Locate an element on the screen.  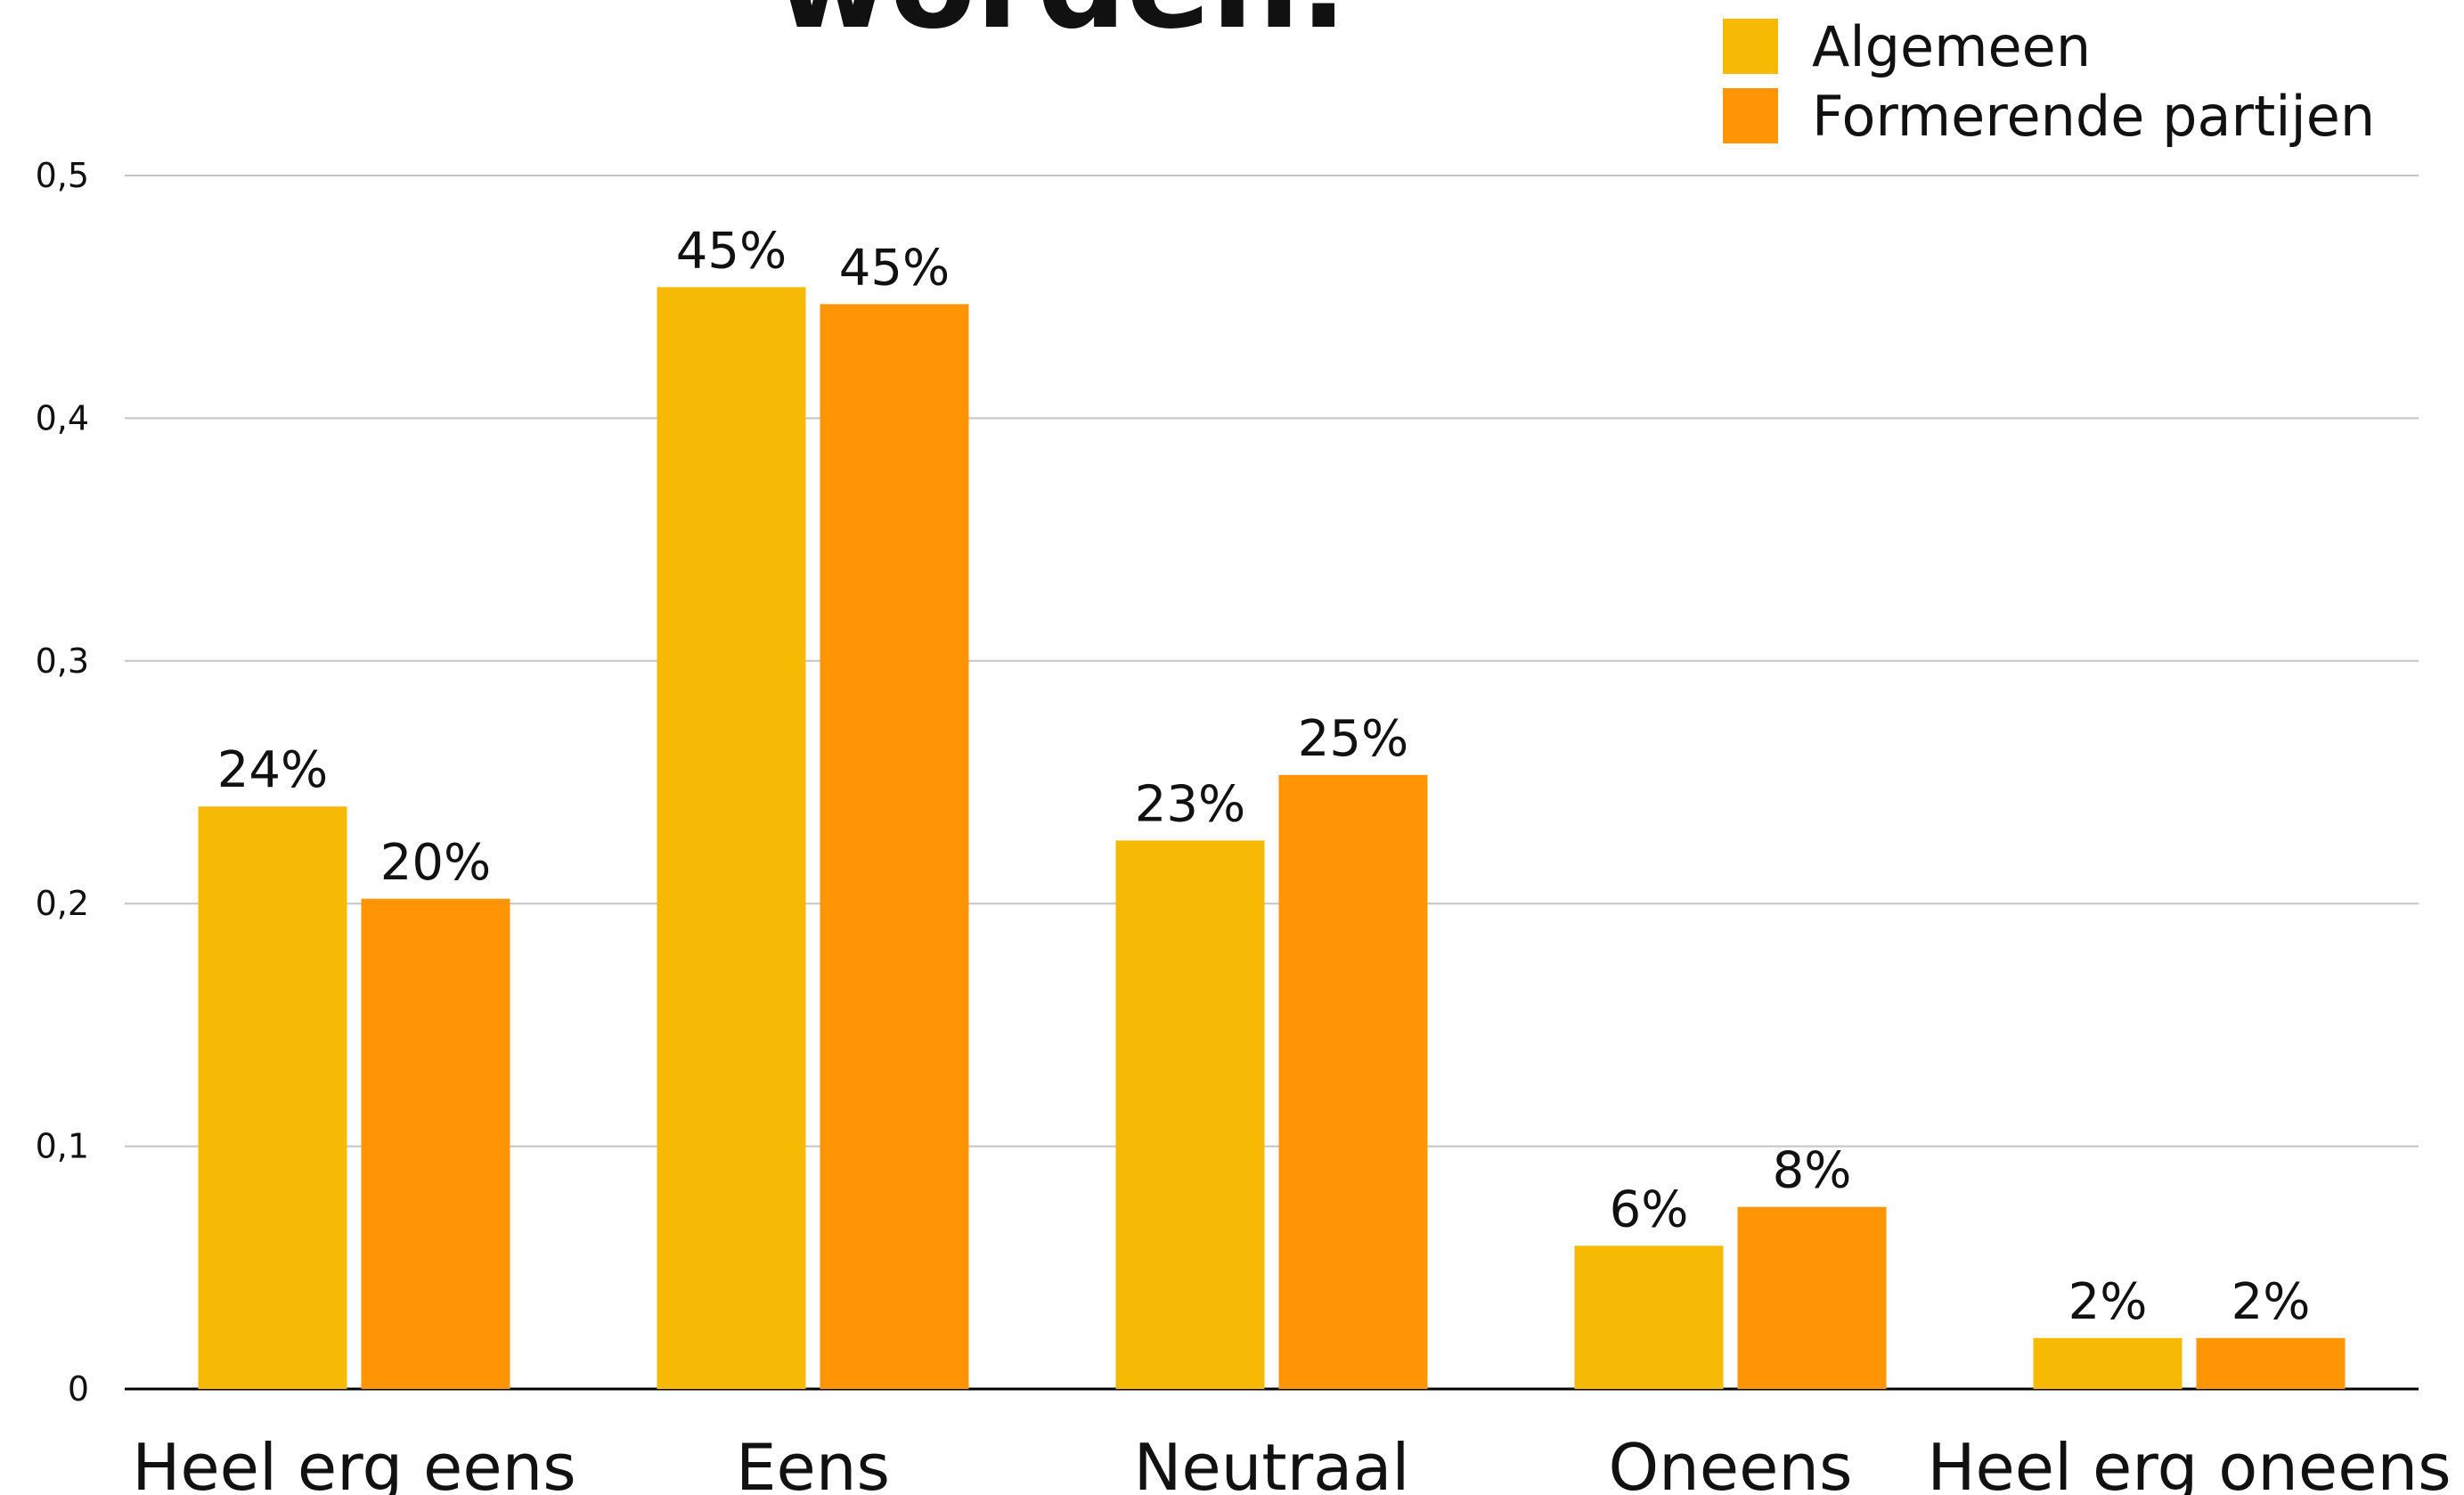
x-tick-label: Eens is located at coordinates (813, 1463).